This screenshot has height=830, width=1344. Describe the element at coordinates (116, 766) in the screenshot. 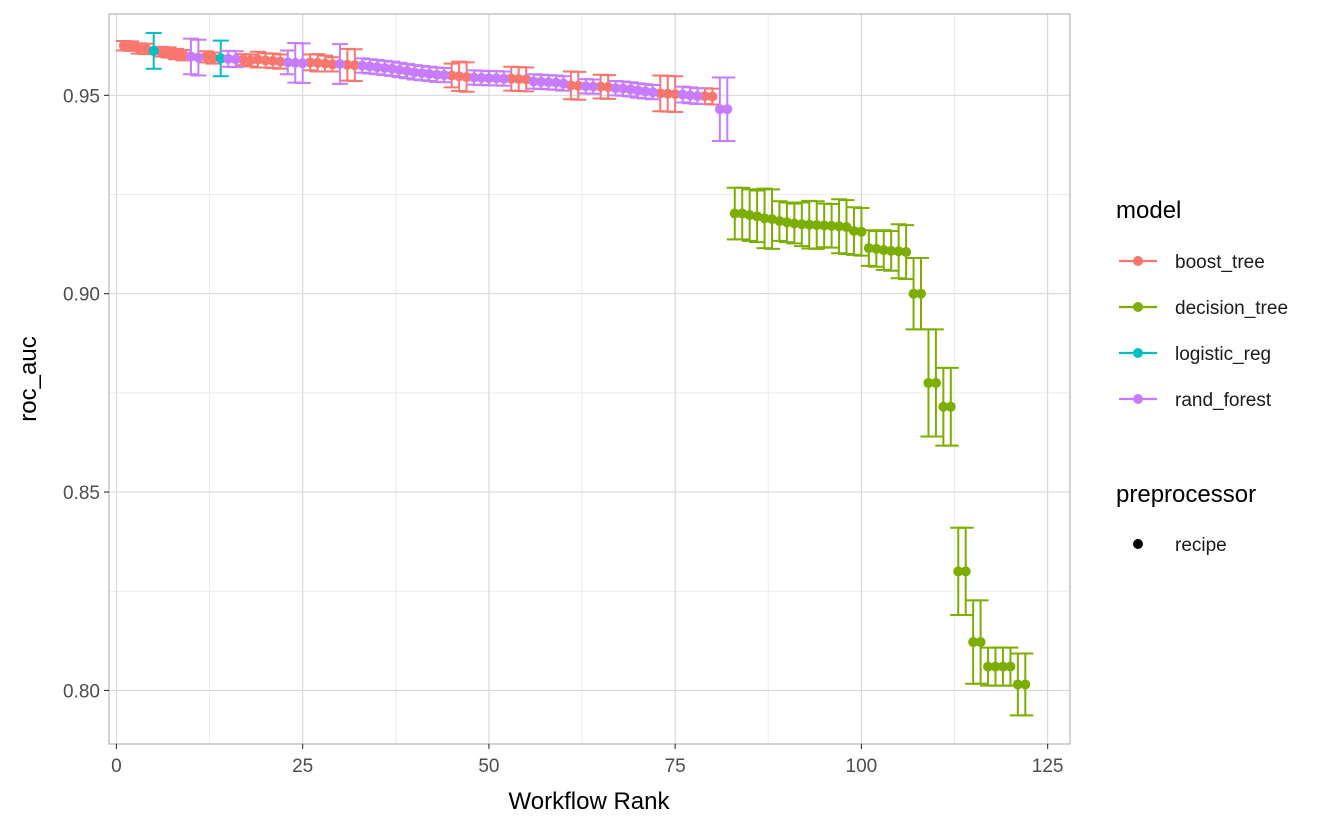

I see `x-tick-label: 0` at that location.